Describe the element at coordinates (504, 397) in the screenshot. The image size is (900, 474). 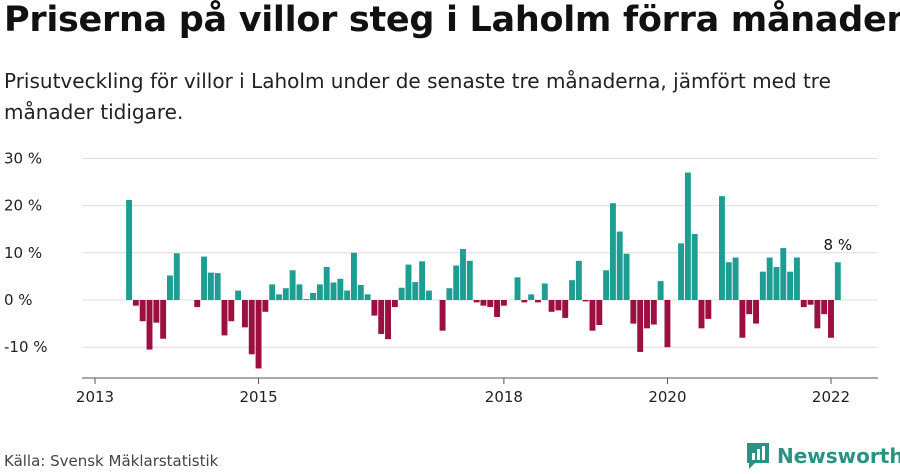
I see `x-tick-label: 2018` at that location.